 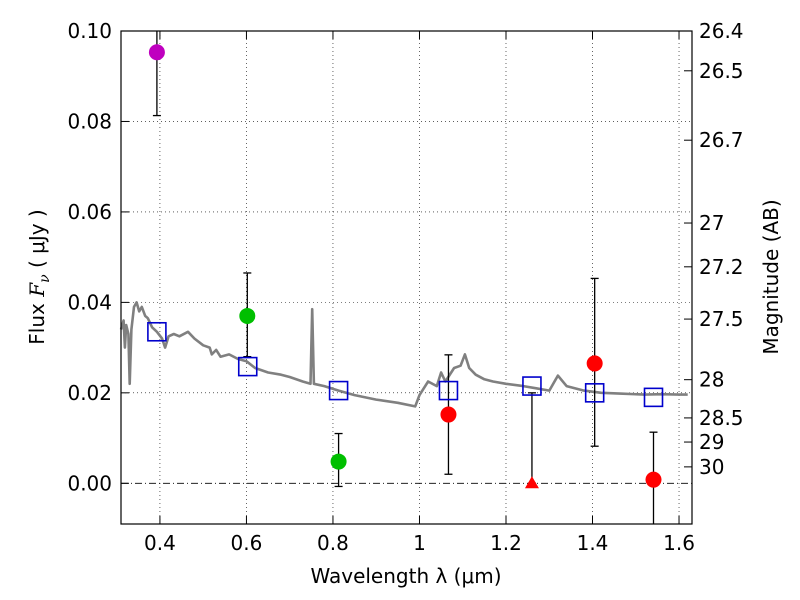 What do you see at coordinates (37, 241) in the screenshot?
I see `y-axis-label-unit: ( μJy )` at bounding box center [37, 241].